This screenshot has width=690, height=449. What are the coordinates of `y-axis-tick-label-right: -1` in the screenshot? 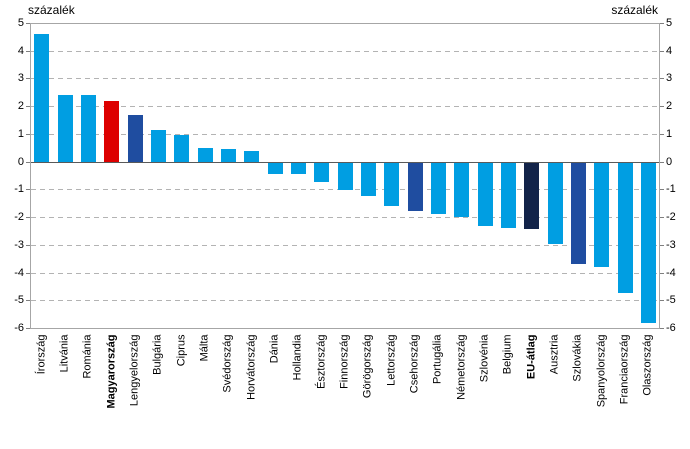 It's located at (671, 189).